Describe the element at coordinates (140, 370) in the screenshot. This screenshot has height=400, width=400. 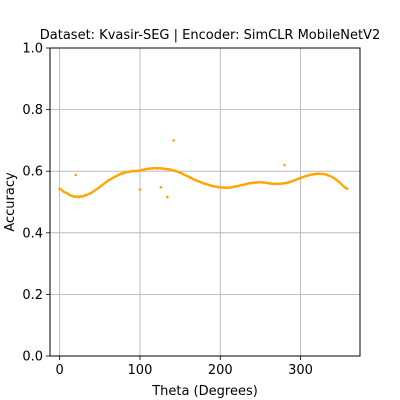
I see `x-tick-label: 100` at that location.